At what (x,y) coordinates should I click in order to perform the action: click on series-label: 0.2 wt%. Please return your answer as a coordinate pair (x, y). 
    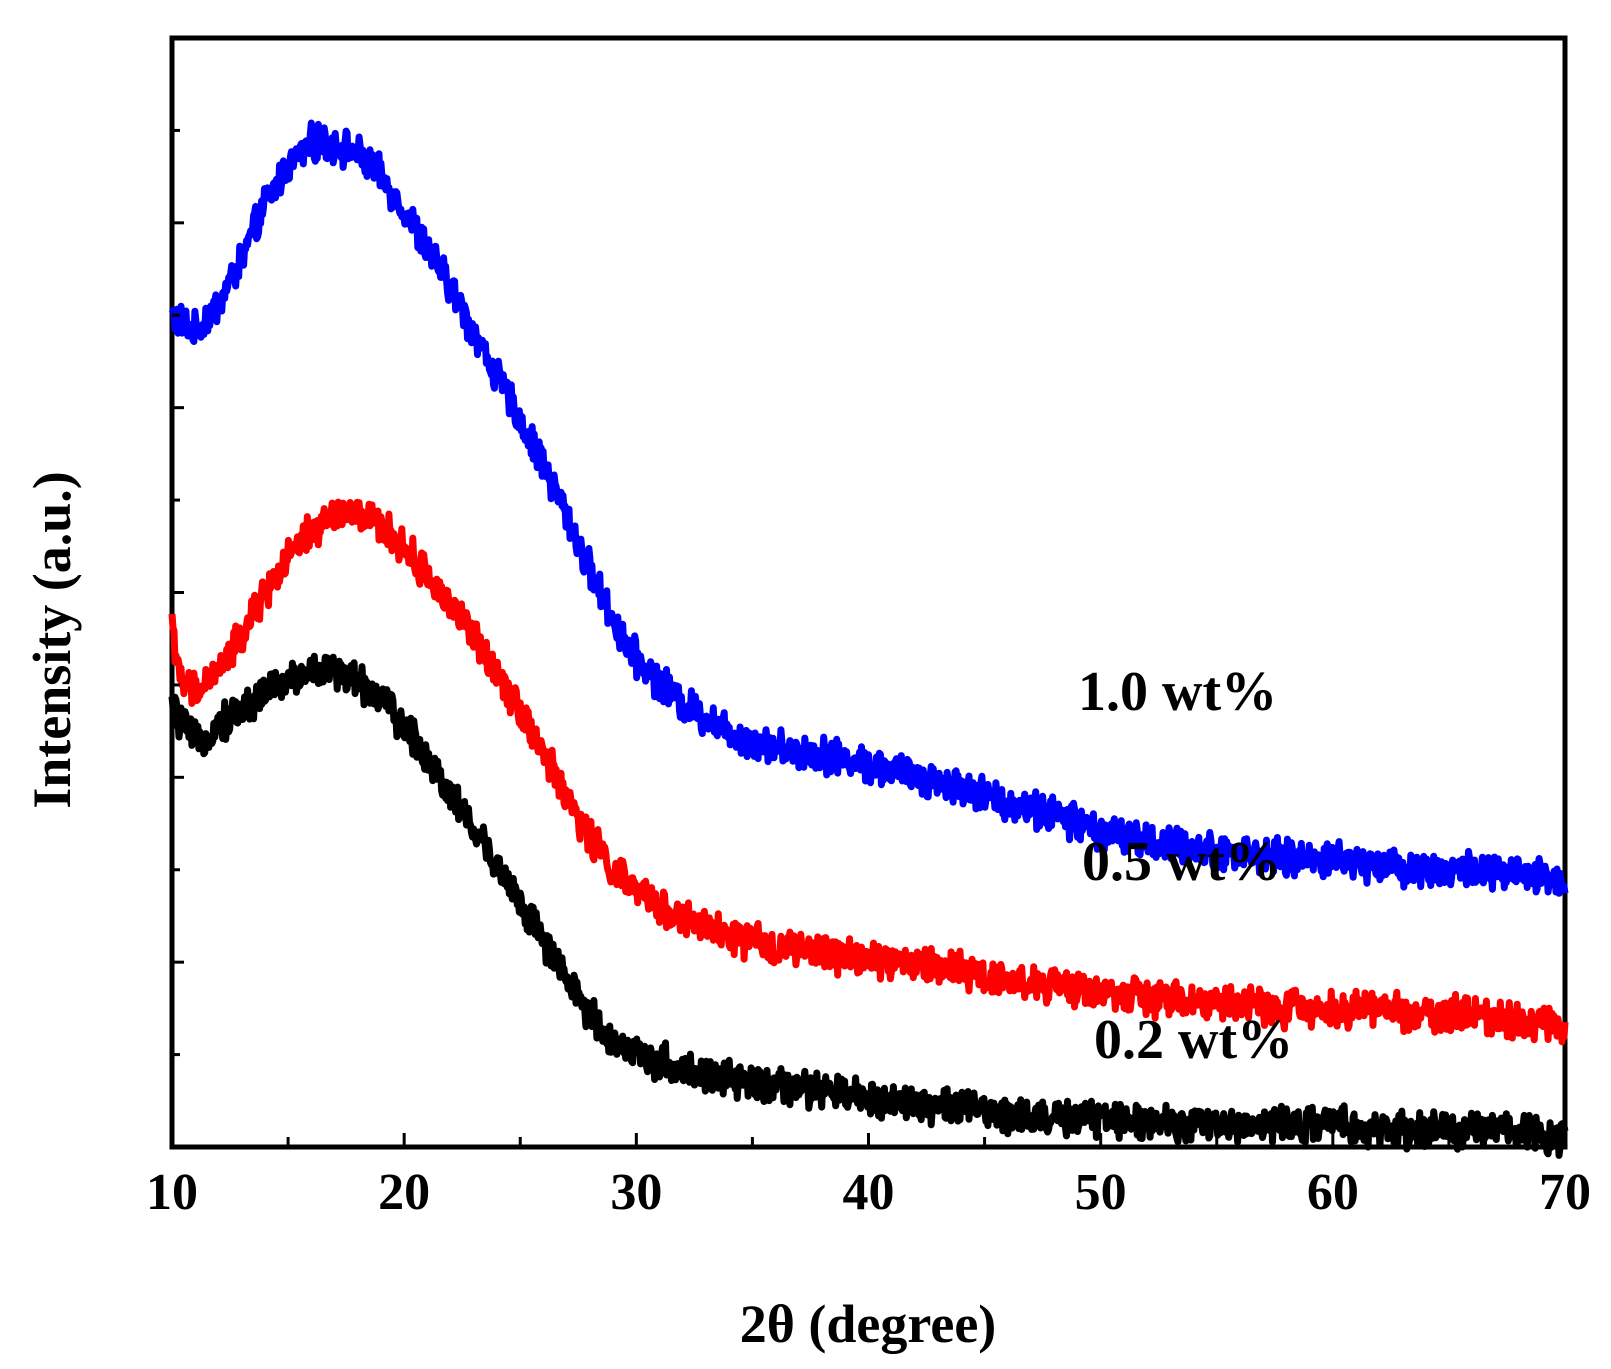
    Looking at the image, I should click on (1193, 1040).